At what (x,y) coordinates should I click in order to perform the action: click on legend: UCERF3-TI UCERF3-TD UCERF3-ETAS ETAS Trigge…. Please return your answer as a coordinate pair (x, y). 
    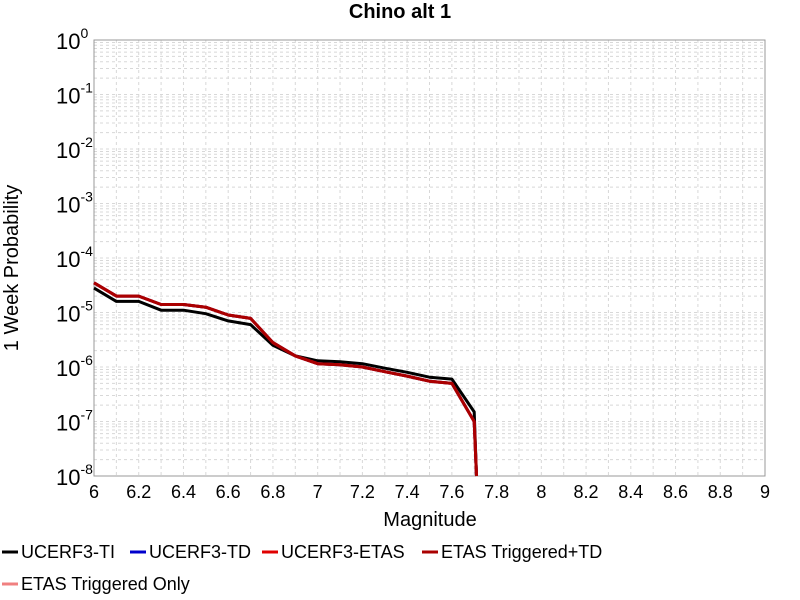
    Looking at the image, I should click on (302, 568).